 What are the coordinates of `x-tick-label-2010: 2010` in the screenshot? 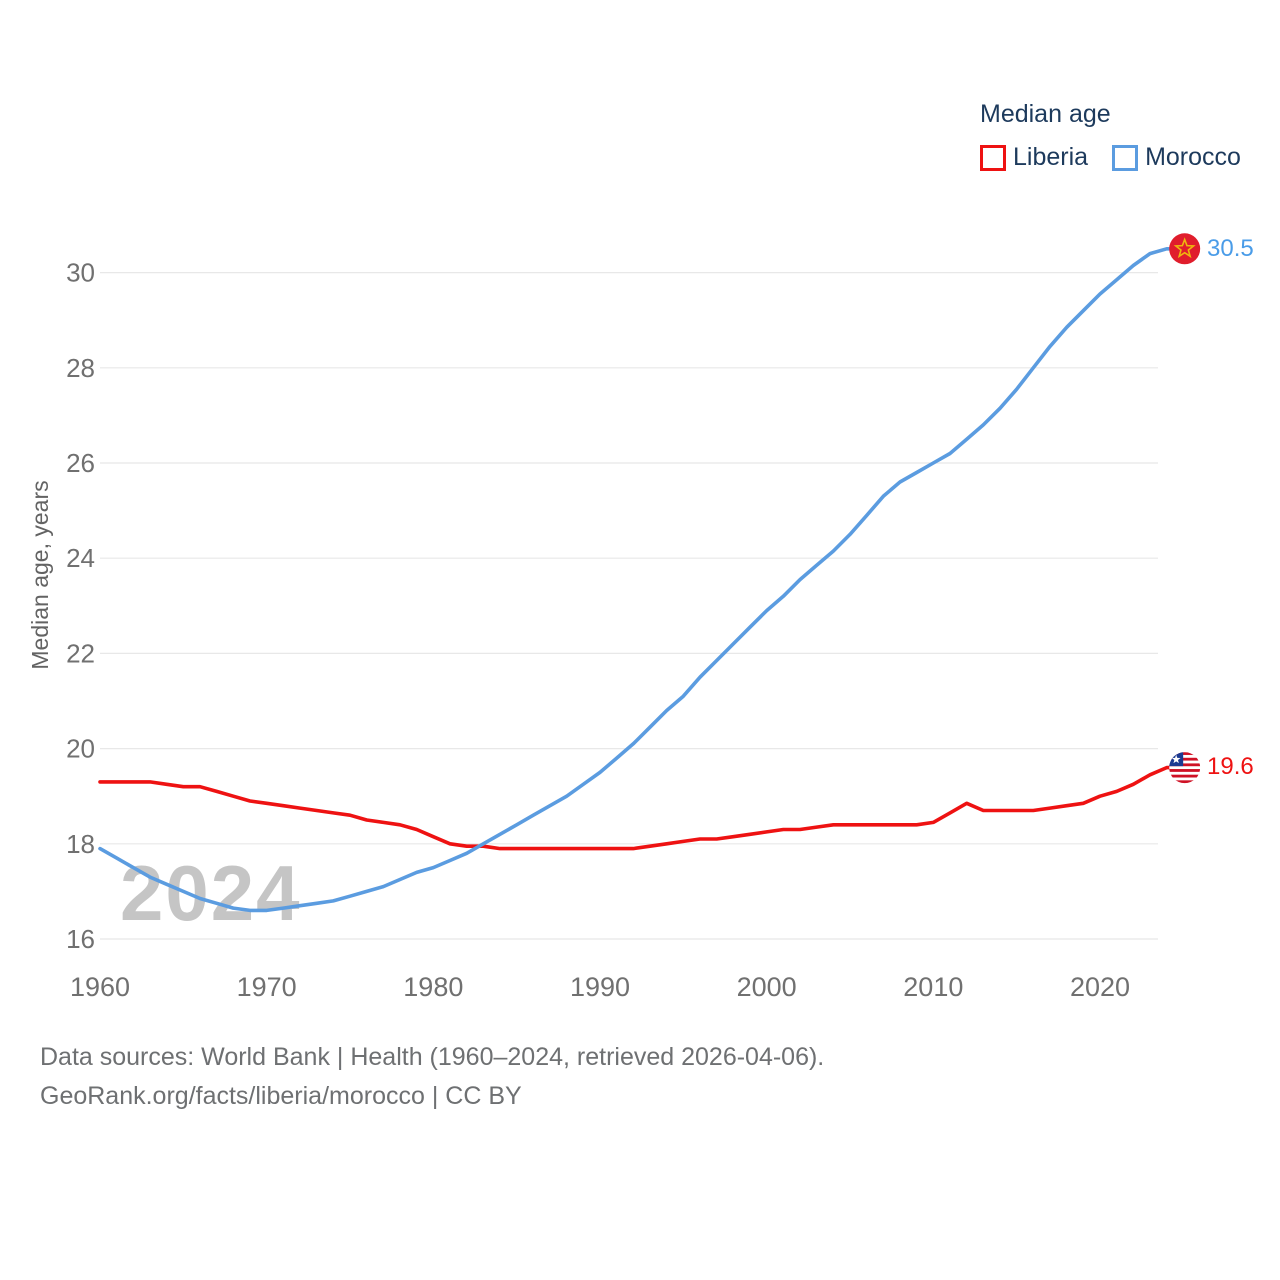 It's located at (933, 987).